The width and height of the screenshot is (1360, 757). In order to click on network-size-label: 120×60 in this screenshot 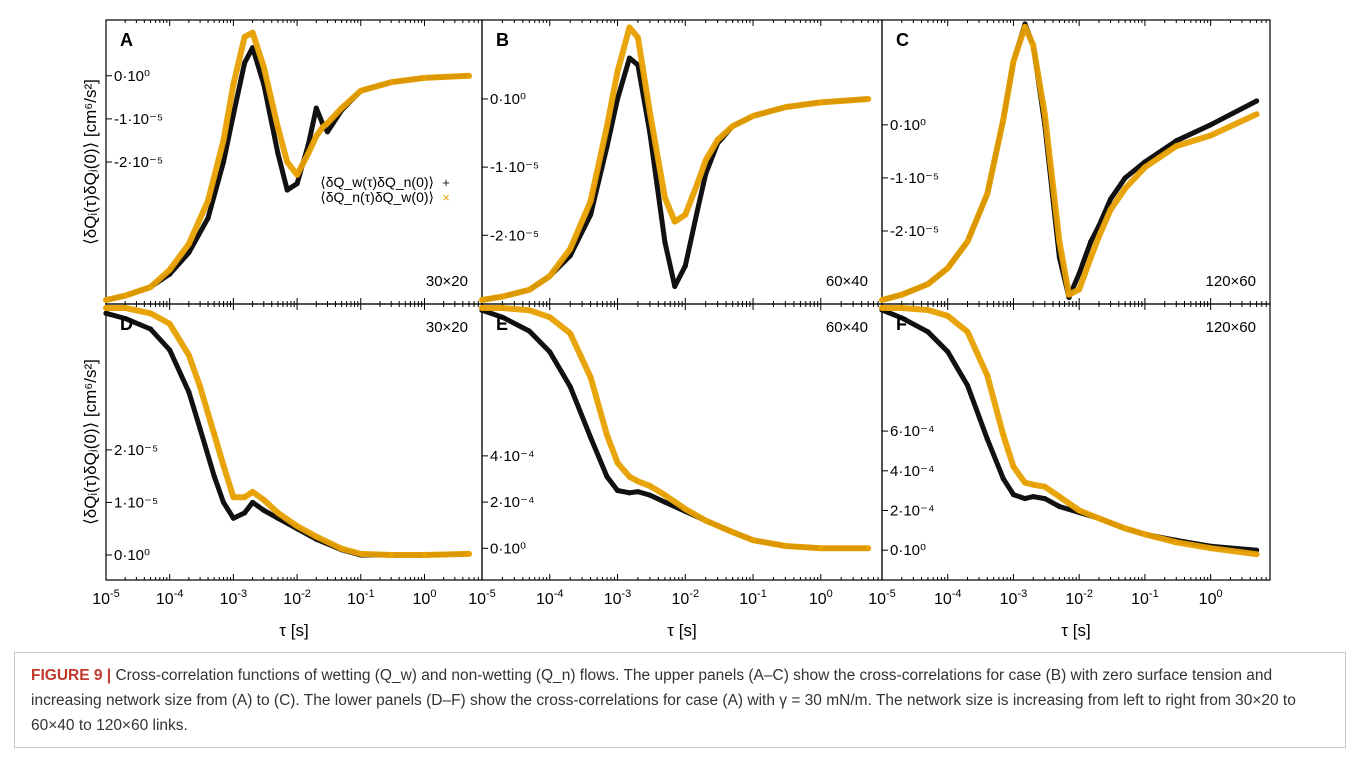, I will do `click(1231, 281)`.